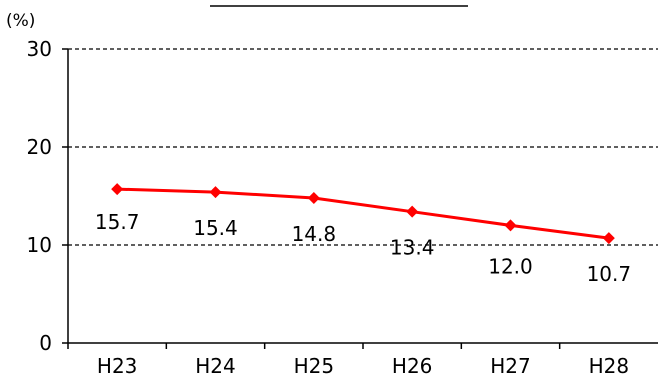 This screenshot has height=383, width=658. Describe the element at coordinates (313, 197) in the screenshot. I see `data-point-H25` at that location.